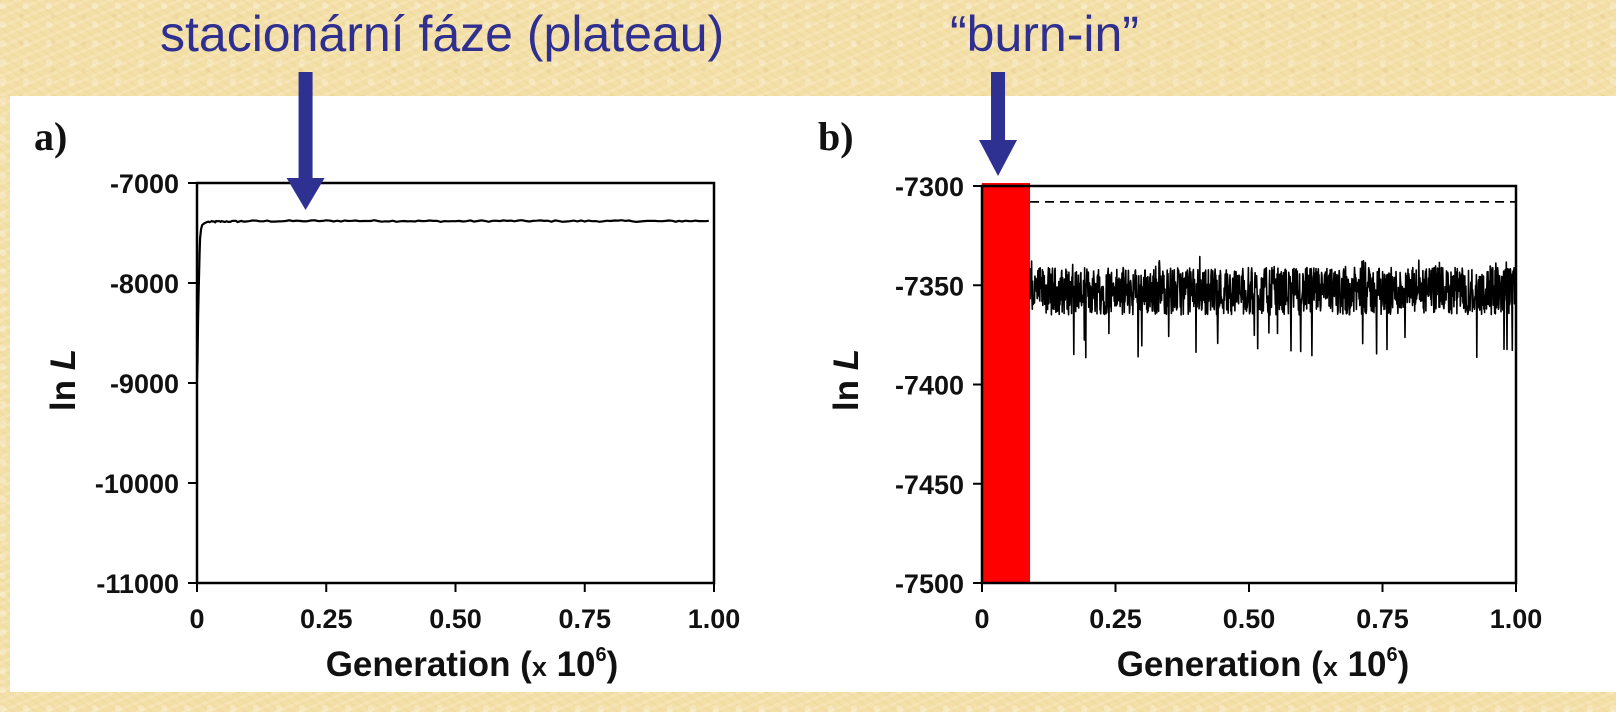  Describe the element at coordinates (137, 484) in the screenshot. I see `y-tick-label: -10000` at that location.